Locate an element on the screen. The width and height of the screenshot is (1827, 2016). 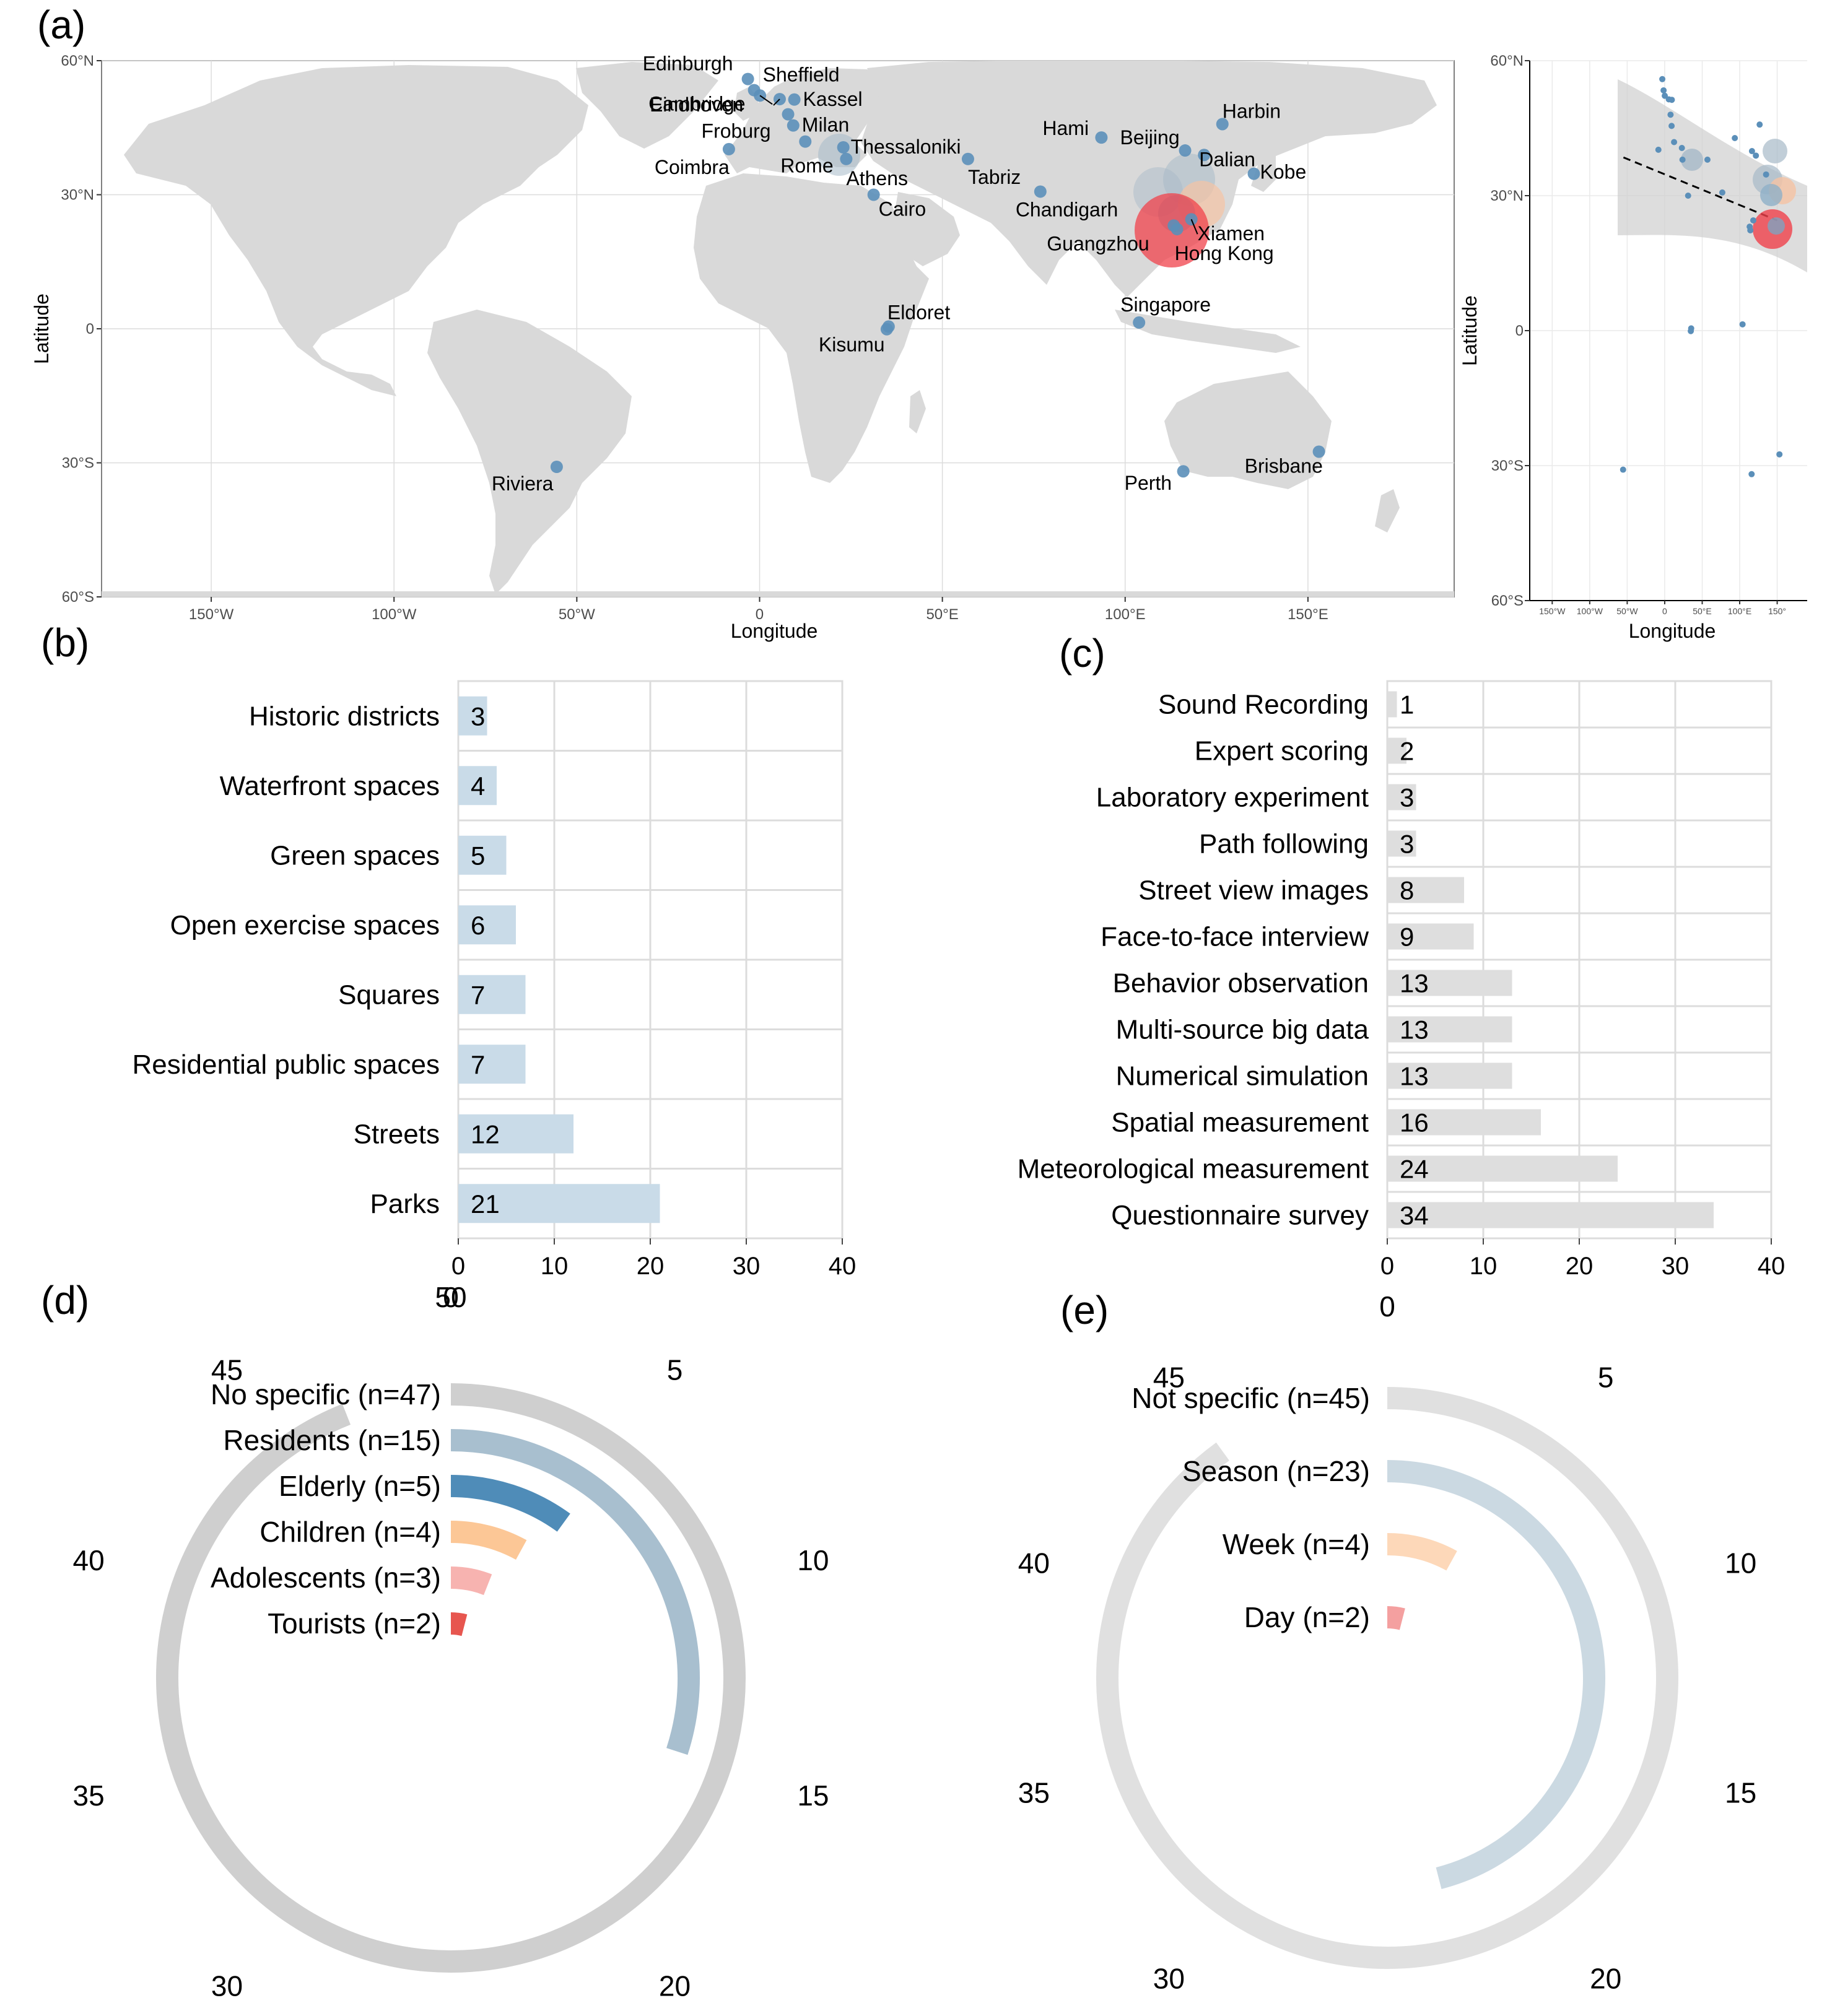
leader-cambridge is located at coordinates (766, 100).